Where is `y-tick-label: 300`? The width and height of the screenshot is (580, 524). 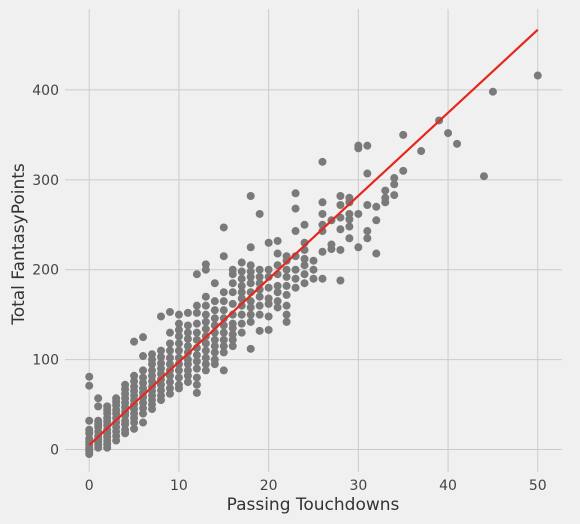
y-tick-label: 300 is located at coordinates (45, 181).